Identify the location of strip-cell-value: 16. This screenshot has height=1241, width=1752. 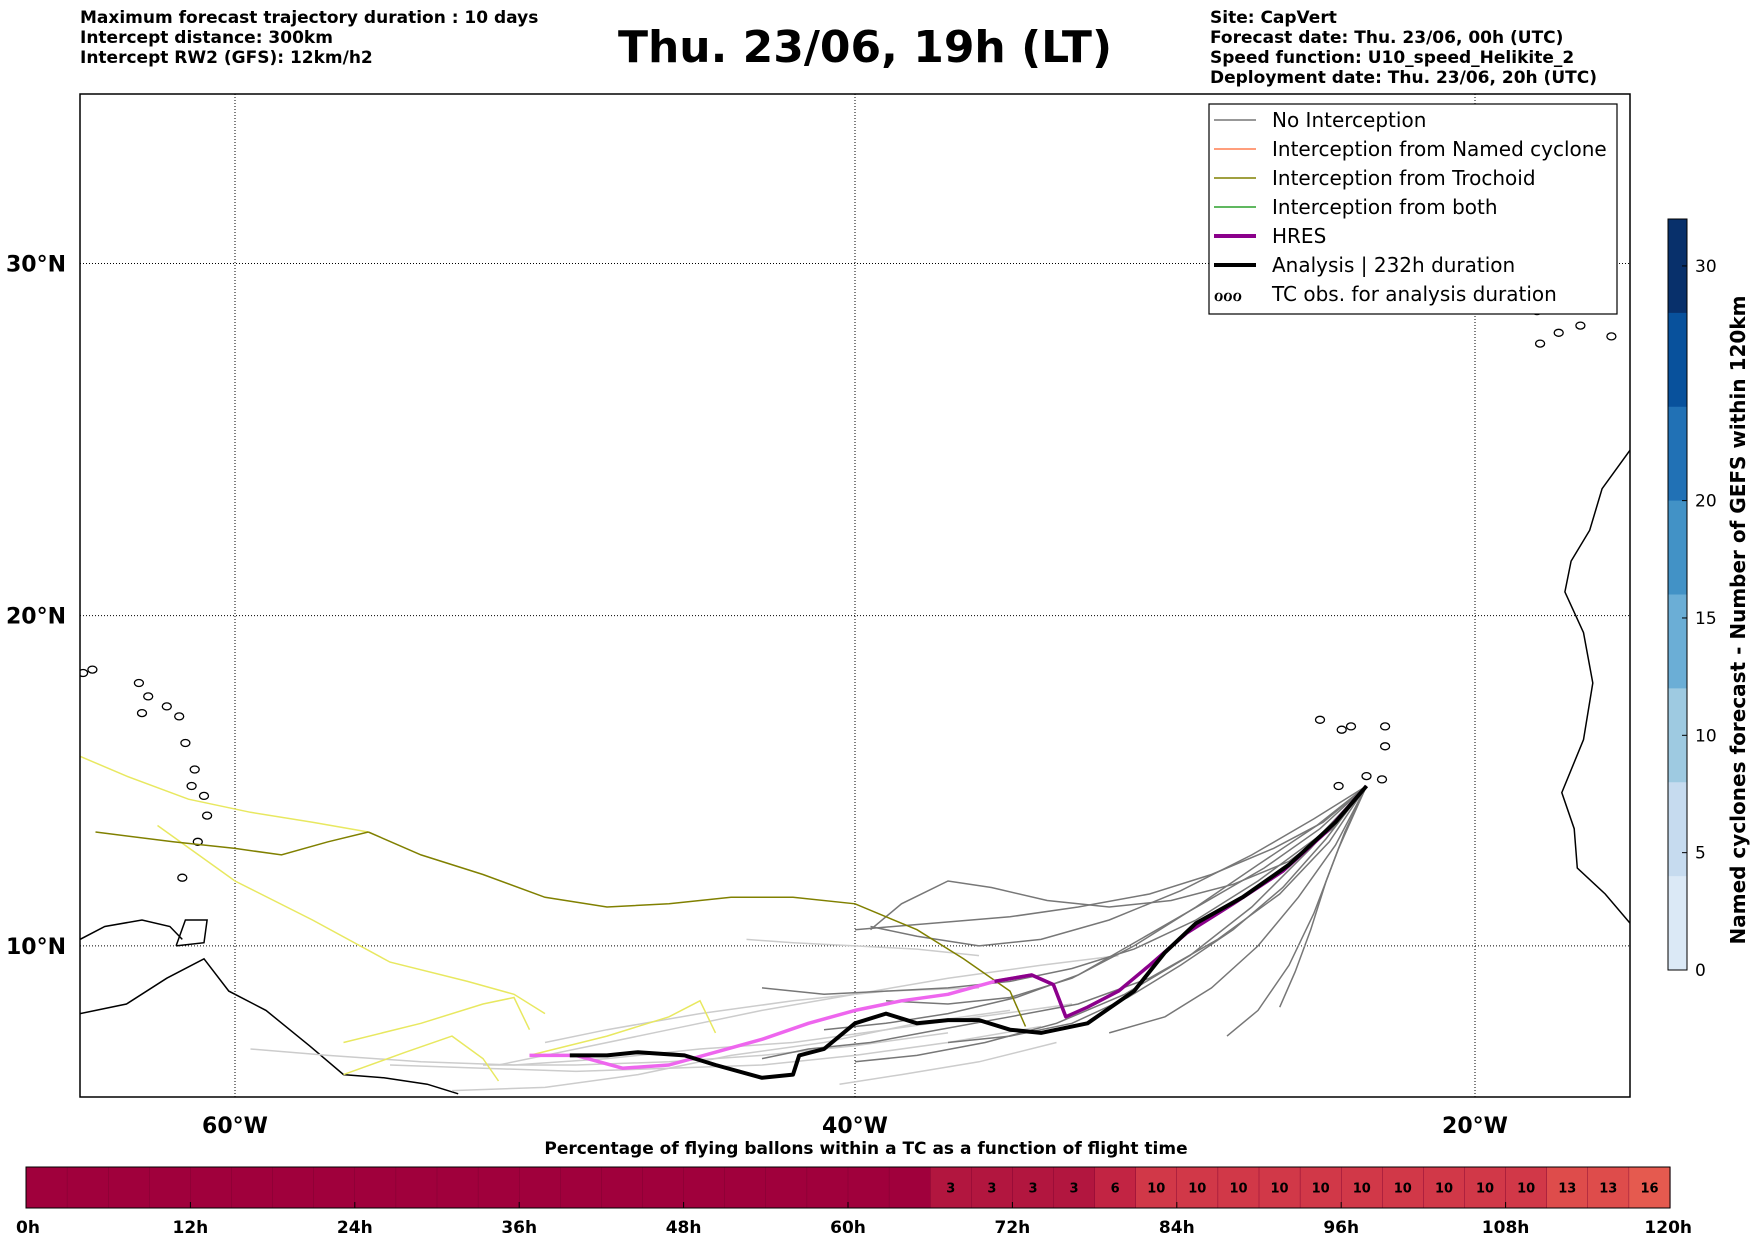
(1649, 1189).